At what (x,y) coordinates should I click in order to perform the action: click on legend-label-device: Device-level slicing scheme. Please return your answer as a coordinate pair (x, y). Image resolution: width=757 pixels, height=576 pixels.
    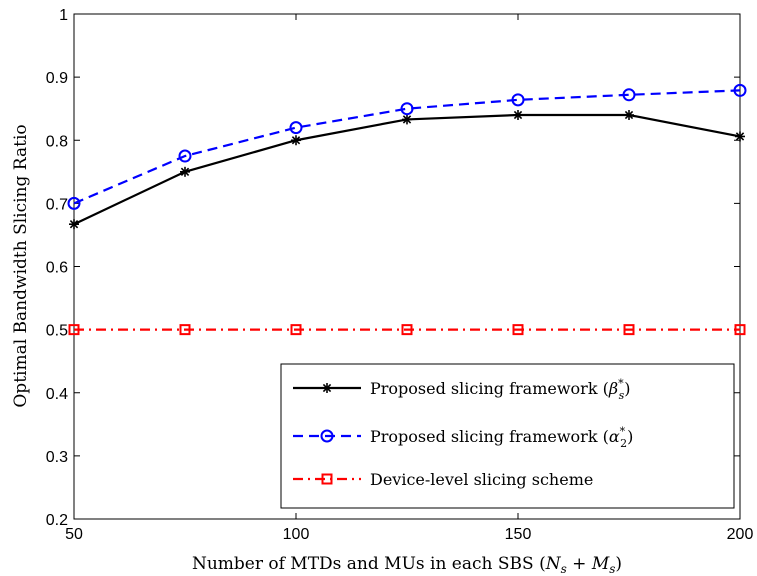
    Looking at the image, I should click on (481, 479).